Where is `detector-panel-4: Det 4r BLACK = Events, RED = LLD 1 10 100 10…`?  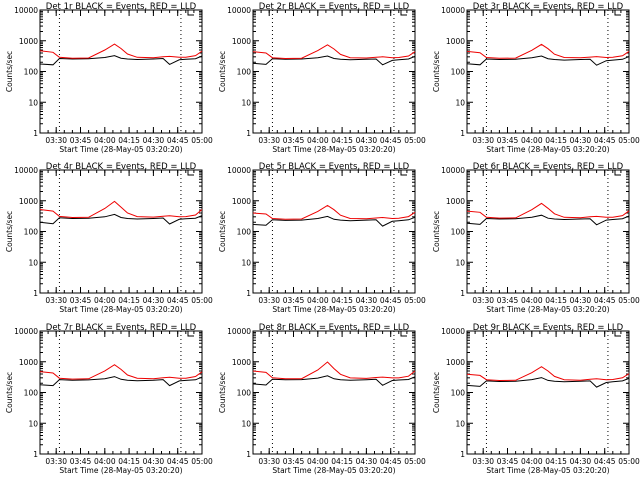 detector-panel-4: Det 4r BLACK = Events, RED = LLD 1 10 100 10… is located at coordinates (109, 238).